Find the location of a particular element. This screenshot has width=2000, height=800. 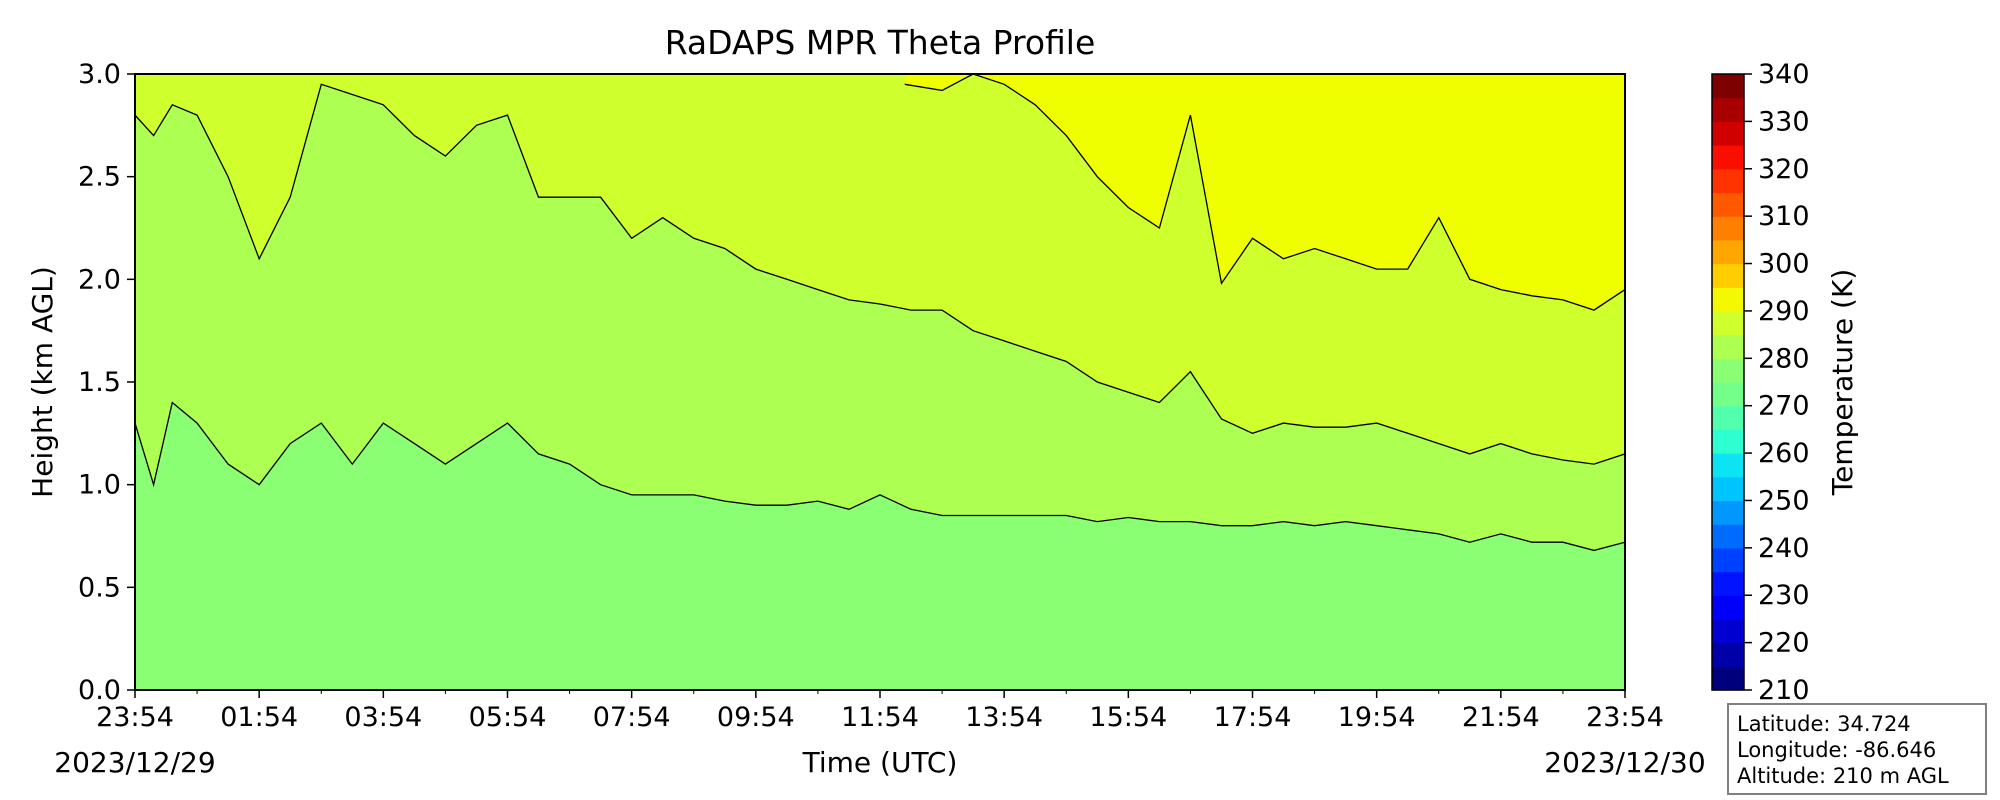

colorbar-tick-label: 290 is located at coordinates (1784, 311).